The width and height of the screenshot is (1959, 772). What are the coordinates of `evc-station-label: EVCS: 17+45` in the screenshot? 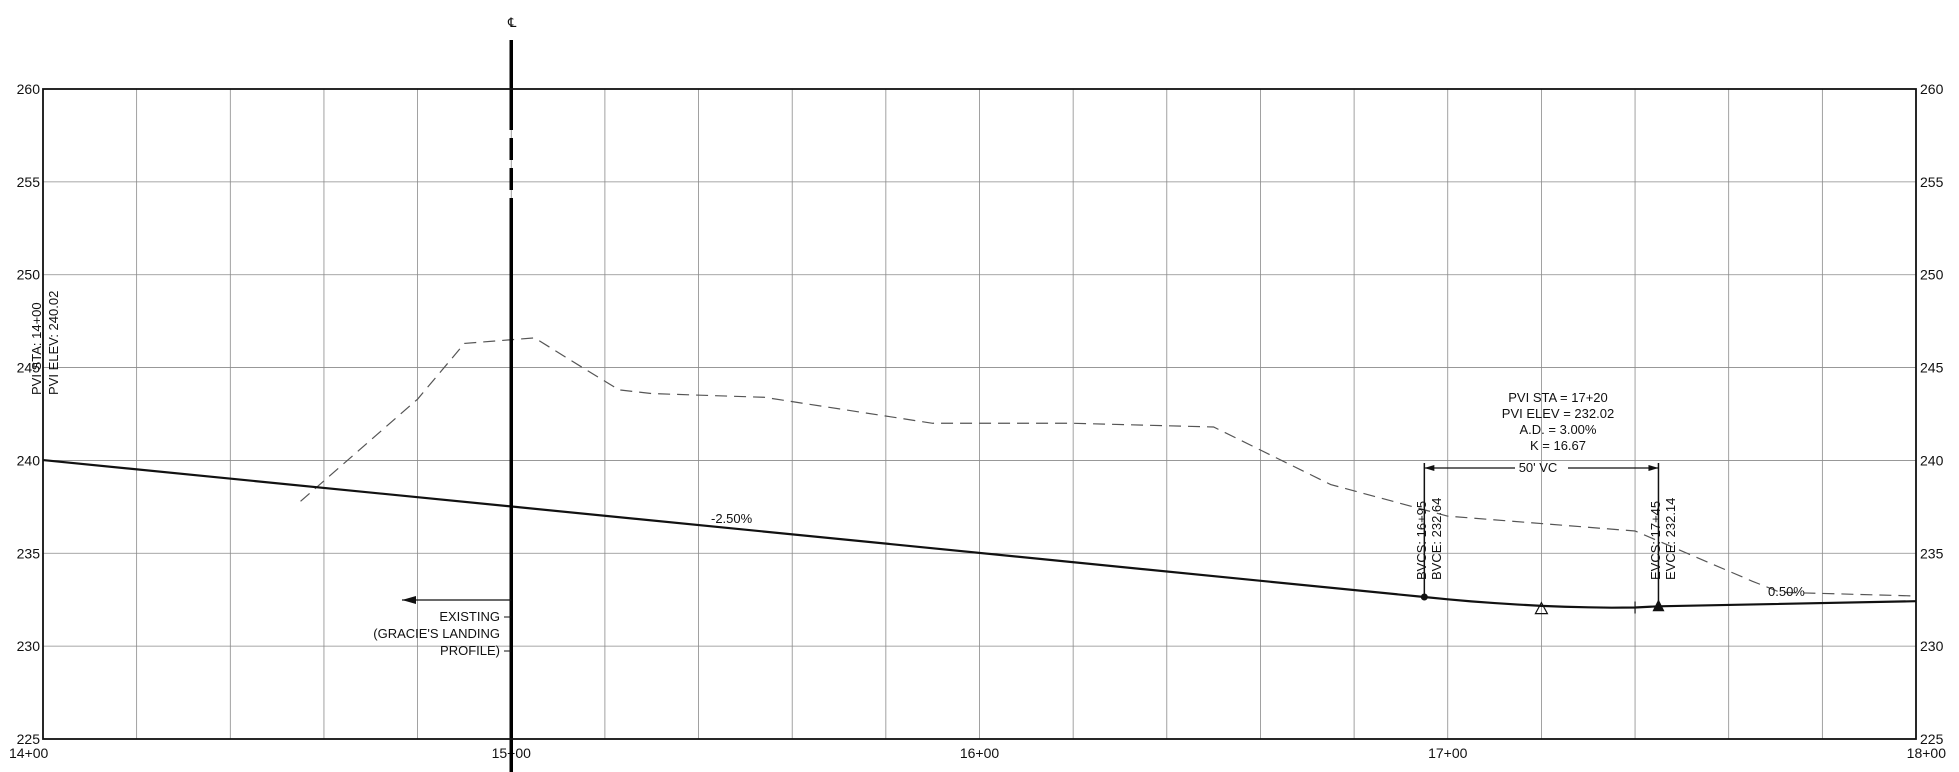 It's located at (1655, 540).